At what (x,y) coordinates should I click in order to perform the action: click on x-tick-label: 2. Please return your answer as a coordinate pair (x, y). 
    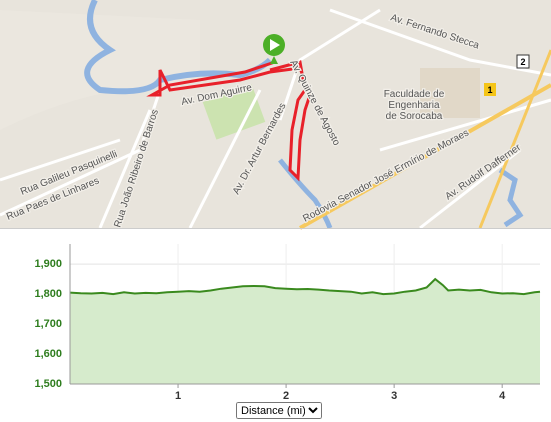
    Looking at the image, I should click on (286, 396).